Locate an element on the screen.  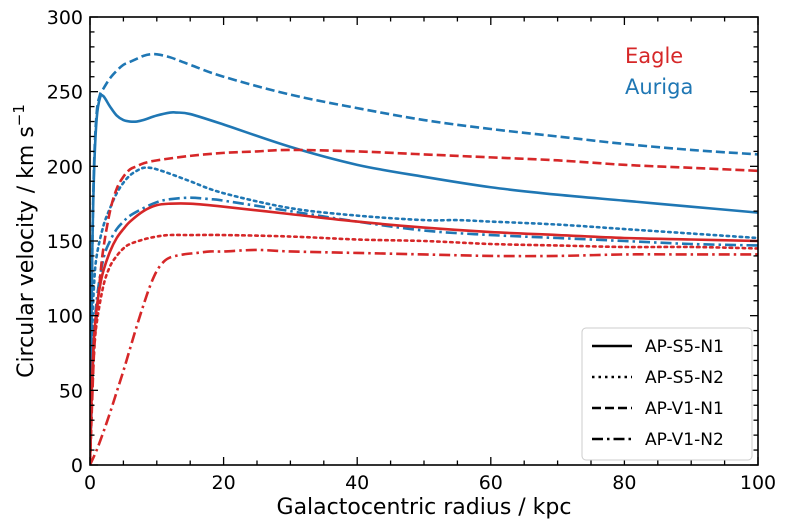
legend-label-ap-s5-n1: AP-S5-N1 is located at coordinates (684, 347).